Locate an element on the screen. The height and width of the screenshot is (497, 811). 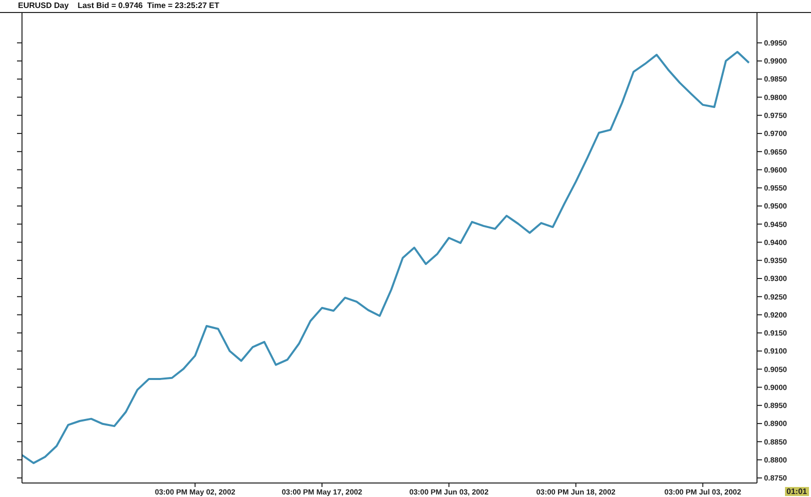
text: 01:01 is located at coordinates (796, 491).